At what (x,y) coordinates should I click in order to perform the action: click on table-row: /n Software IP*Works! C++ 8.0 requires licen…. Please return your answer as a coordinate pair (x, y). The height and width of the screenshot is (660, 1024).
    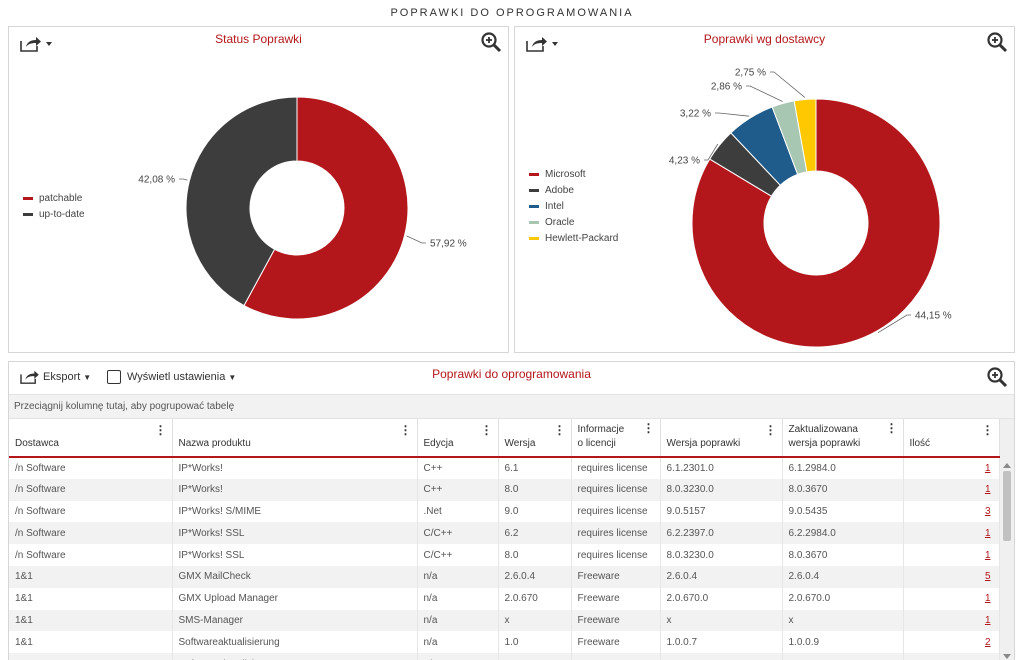
    Looking at the image, I should click on (504, 489).